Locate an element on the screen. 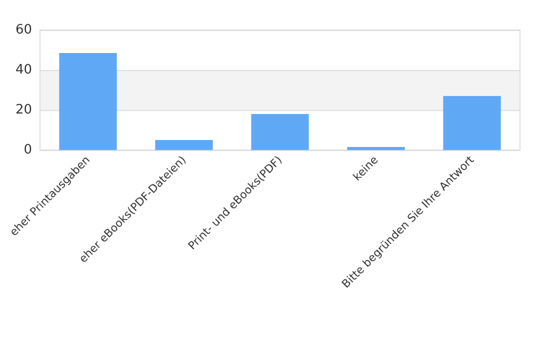 The image size is (550, 340). y-tick-label: 60 is located at coordinates (23, 30).